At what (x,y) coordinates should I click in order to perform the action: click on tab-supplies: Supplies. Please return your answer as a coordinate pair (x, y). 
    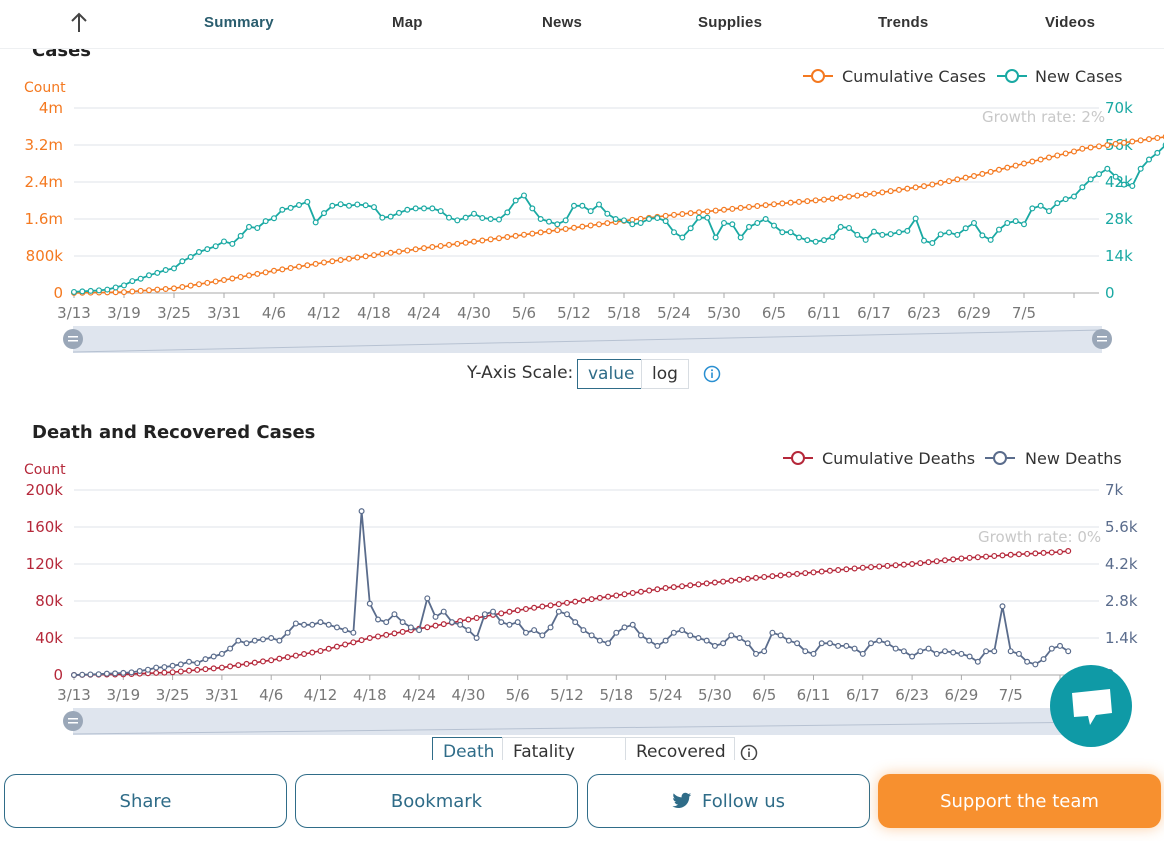
    Looking at the image, I should click on (730, 22).